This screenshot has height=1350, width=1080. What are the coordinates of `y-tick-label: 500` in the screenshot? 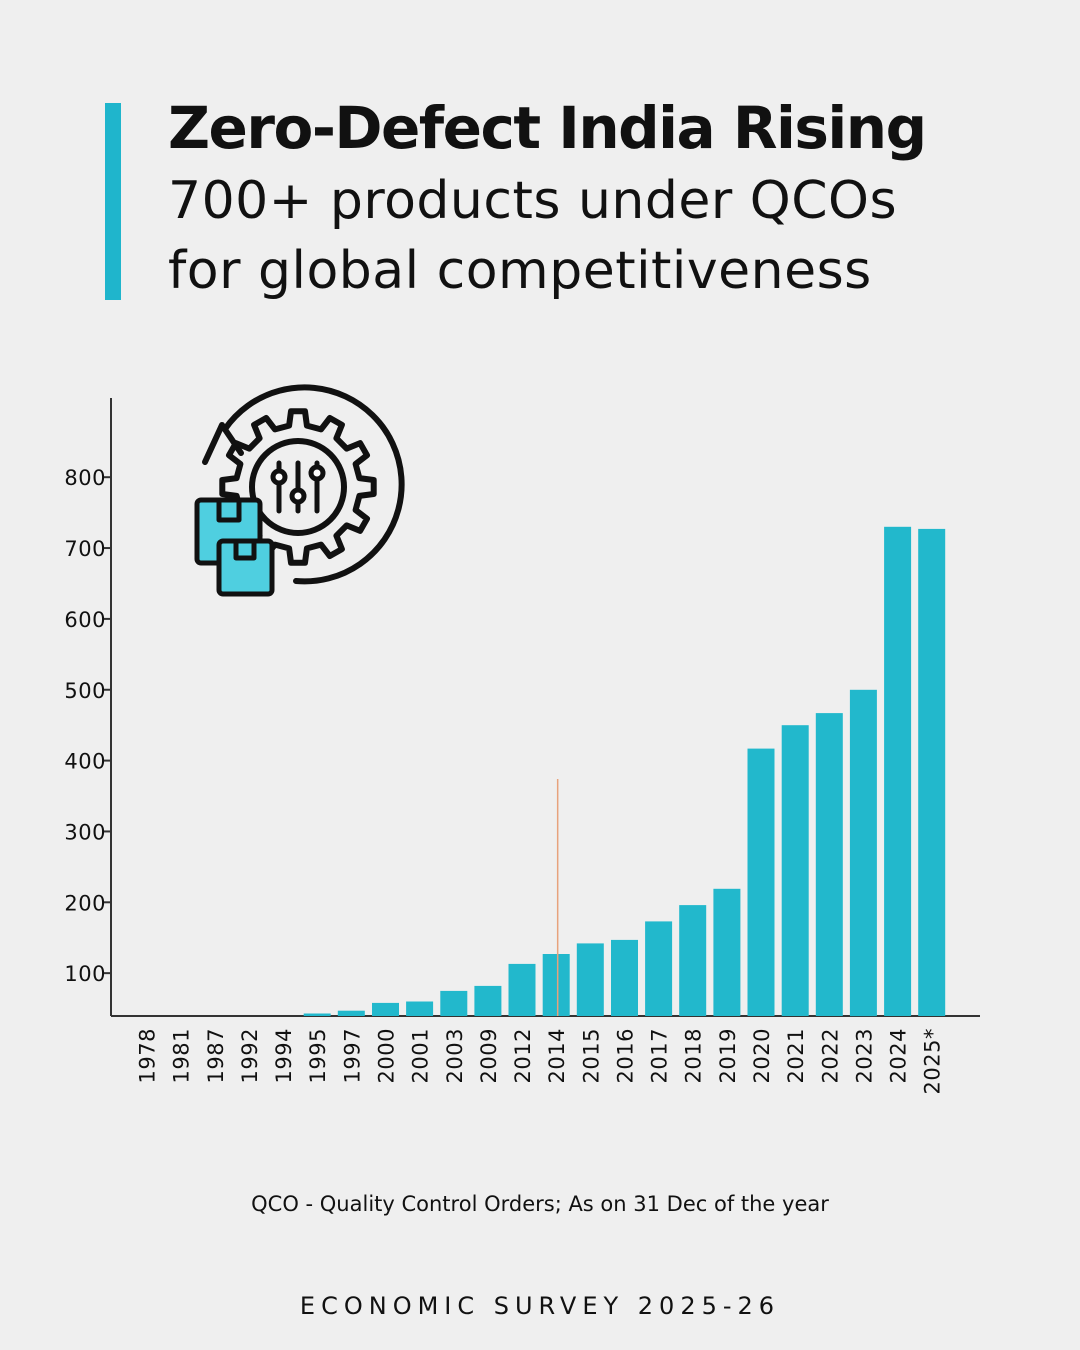 It's located at (85, 691).